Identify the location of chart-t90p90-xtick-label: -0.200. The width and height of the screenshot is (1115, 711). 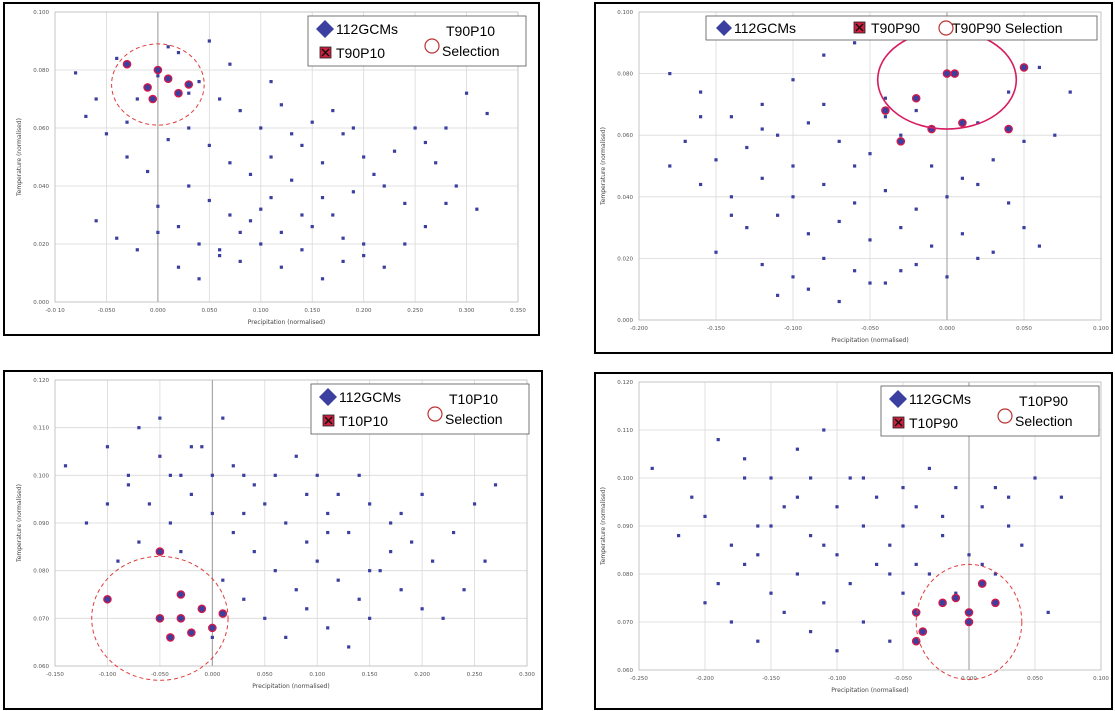
(639, 329).